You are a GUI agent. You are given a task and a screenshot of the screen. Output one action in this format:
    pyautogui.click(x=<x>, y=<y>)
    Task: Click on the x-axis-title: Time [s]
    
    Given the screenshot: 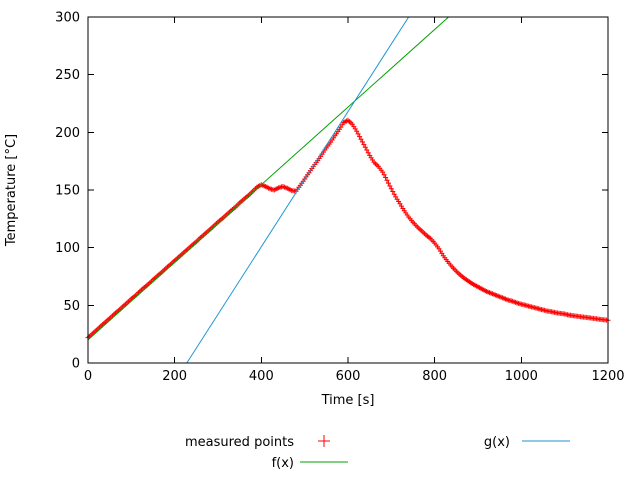 What is the action you would take?
    pyautogui.click(x=348, y=400)
    